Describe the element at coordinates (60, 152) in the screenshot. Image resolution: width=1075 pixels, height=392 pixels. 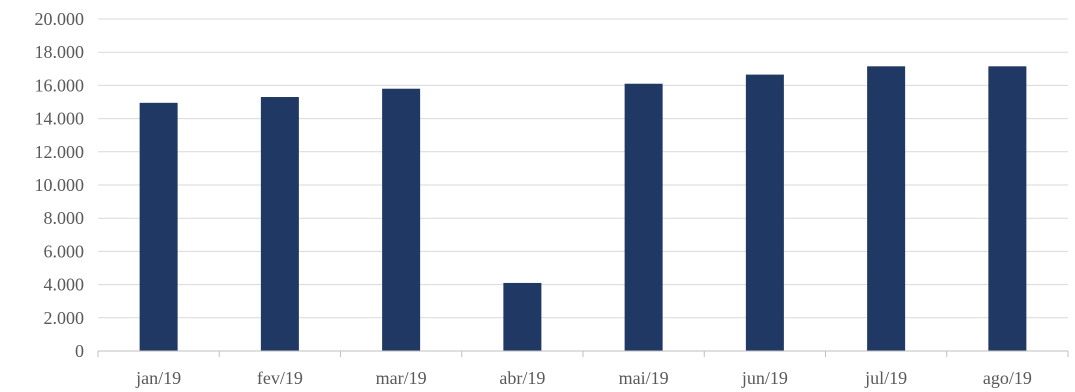
I see `y-tick-label: 12.000` at that location.